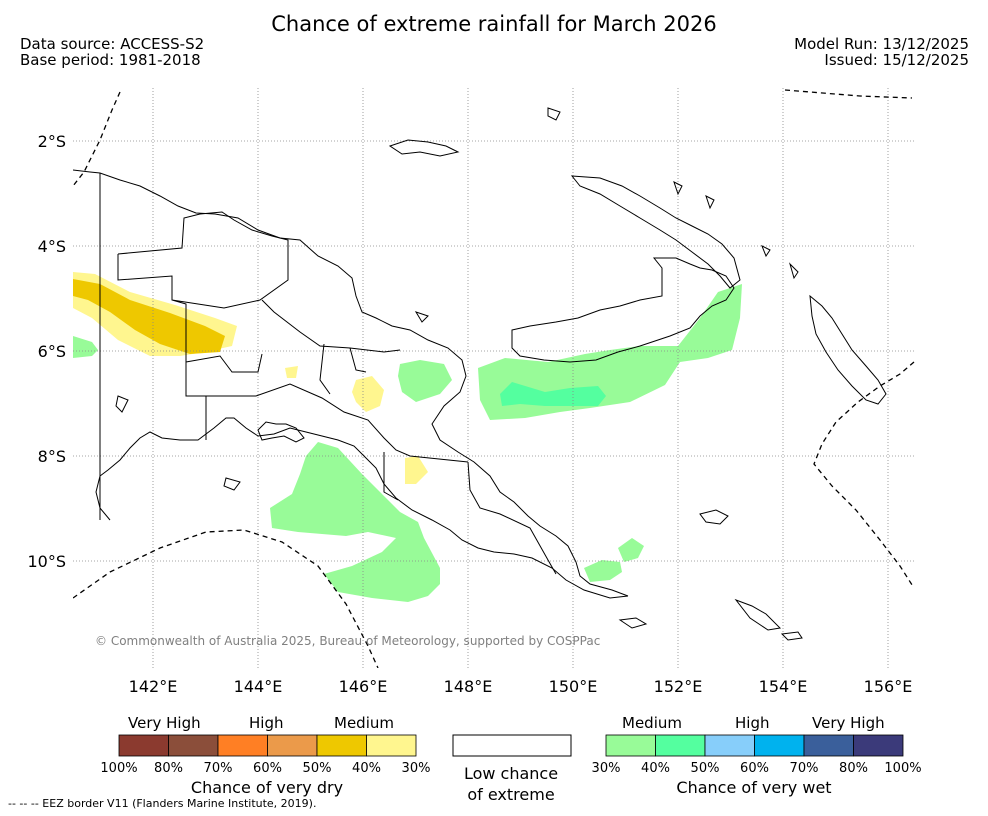 The height and width of the screenshot is (816, 988). What do you see at coordinates (118, 768) in the screenshot?
I see `legend-dry-tick-label: 100%` at bounding box center [118, 768].